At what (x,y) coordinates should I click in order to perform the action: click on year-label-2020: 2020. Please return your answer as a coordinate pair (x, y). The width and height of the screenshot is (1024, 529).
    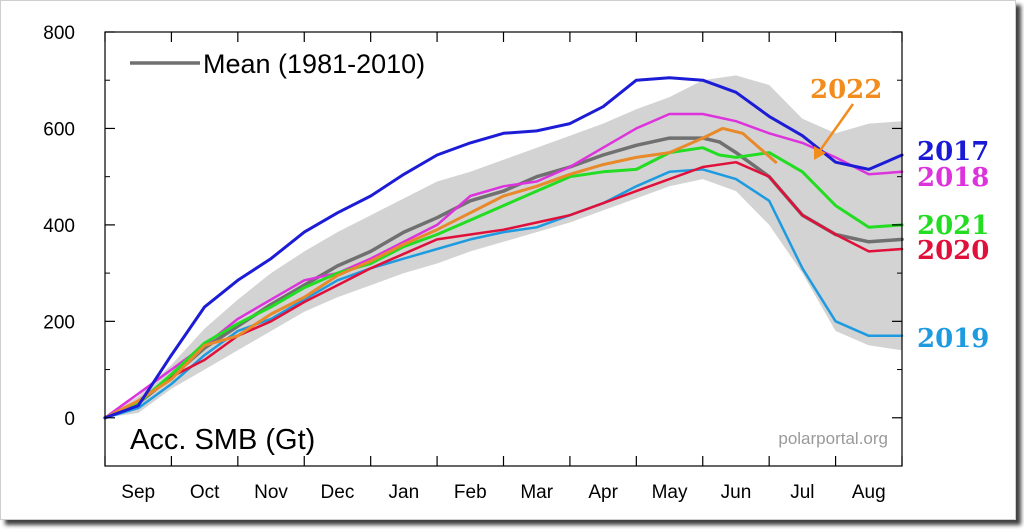
    Looking at the image, I should click on (953, 251).